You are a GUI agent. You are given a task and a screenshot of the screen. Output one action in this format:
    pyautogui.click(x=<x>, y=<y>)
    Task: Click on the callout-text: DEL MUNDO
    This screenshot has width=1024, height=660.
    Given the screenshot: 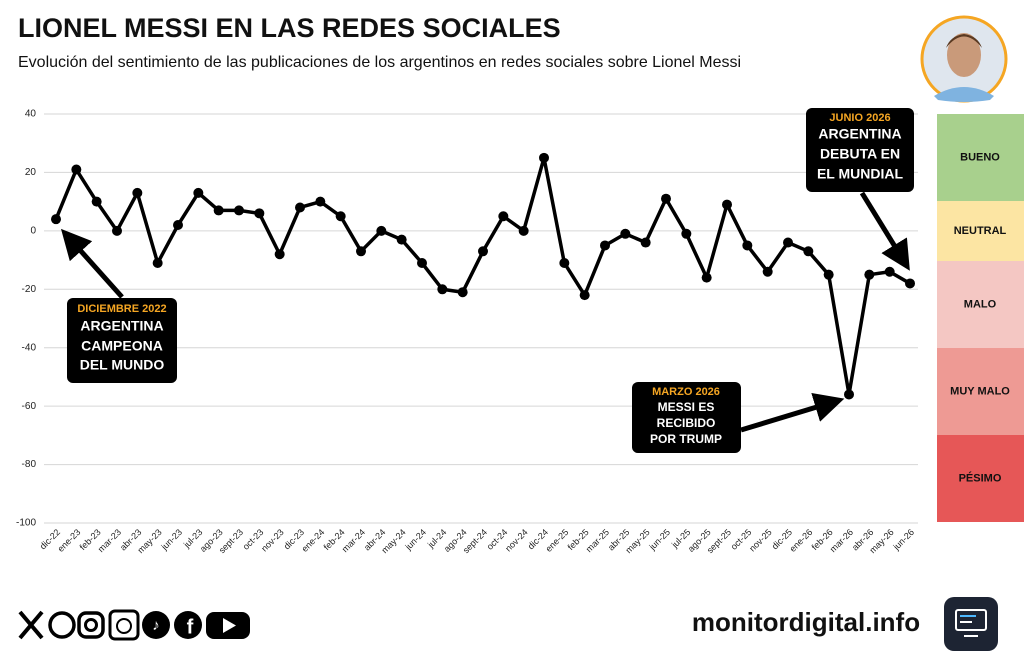 What is the action you would take?
    pyautogui.click(x=122, y=365)
    